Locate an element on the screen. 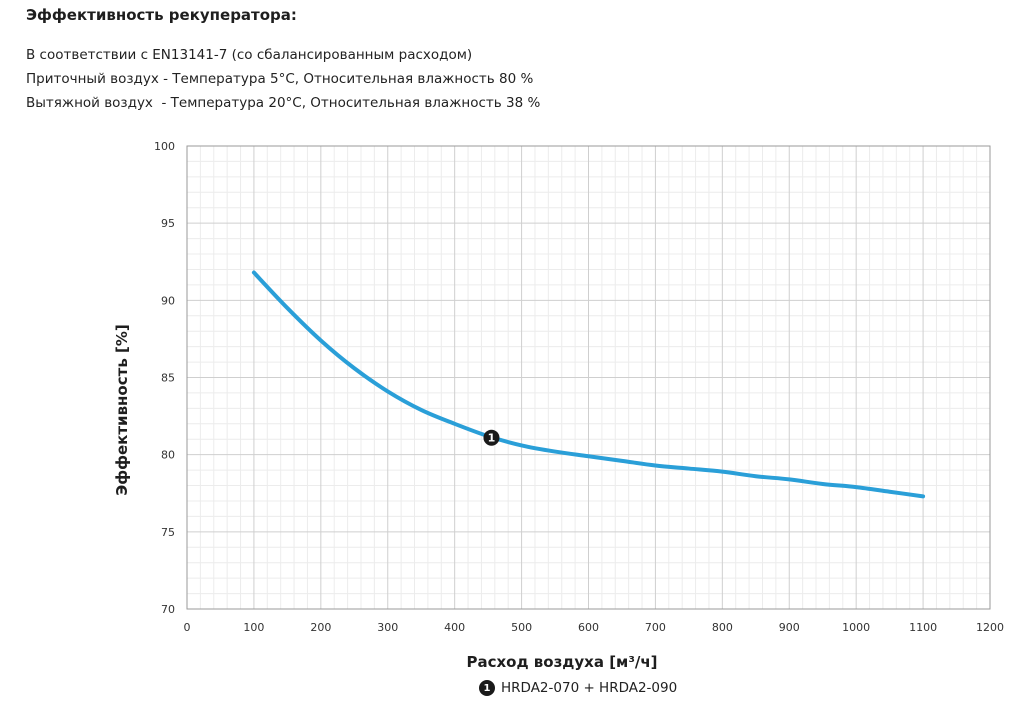  y-tick-label: 80 is located at coordinates (168, 455).